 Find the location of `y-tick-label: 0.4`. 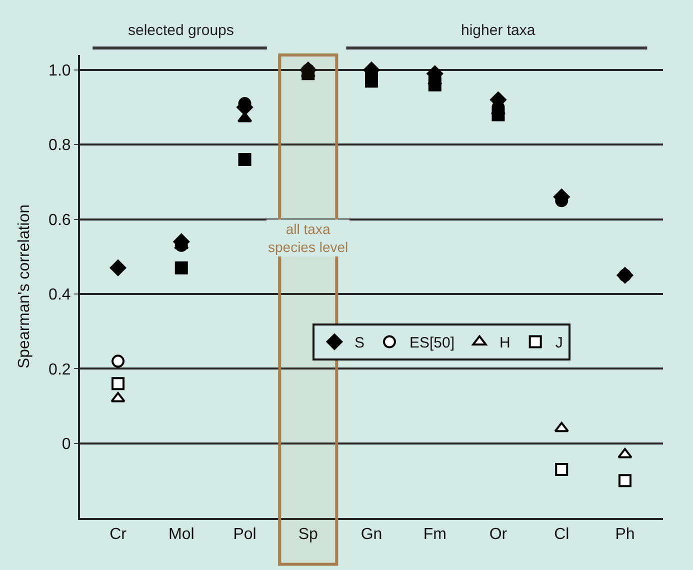

y-tick-label: 0.4 is located at coordinates (59, 295).